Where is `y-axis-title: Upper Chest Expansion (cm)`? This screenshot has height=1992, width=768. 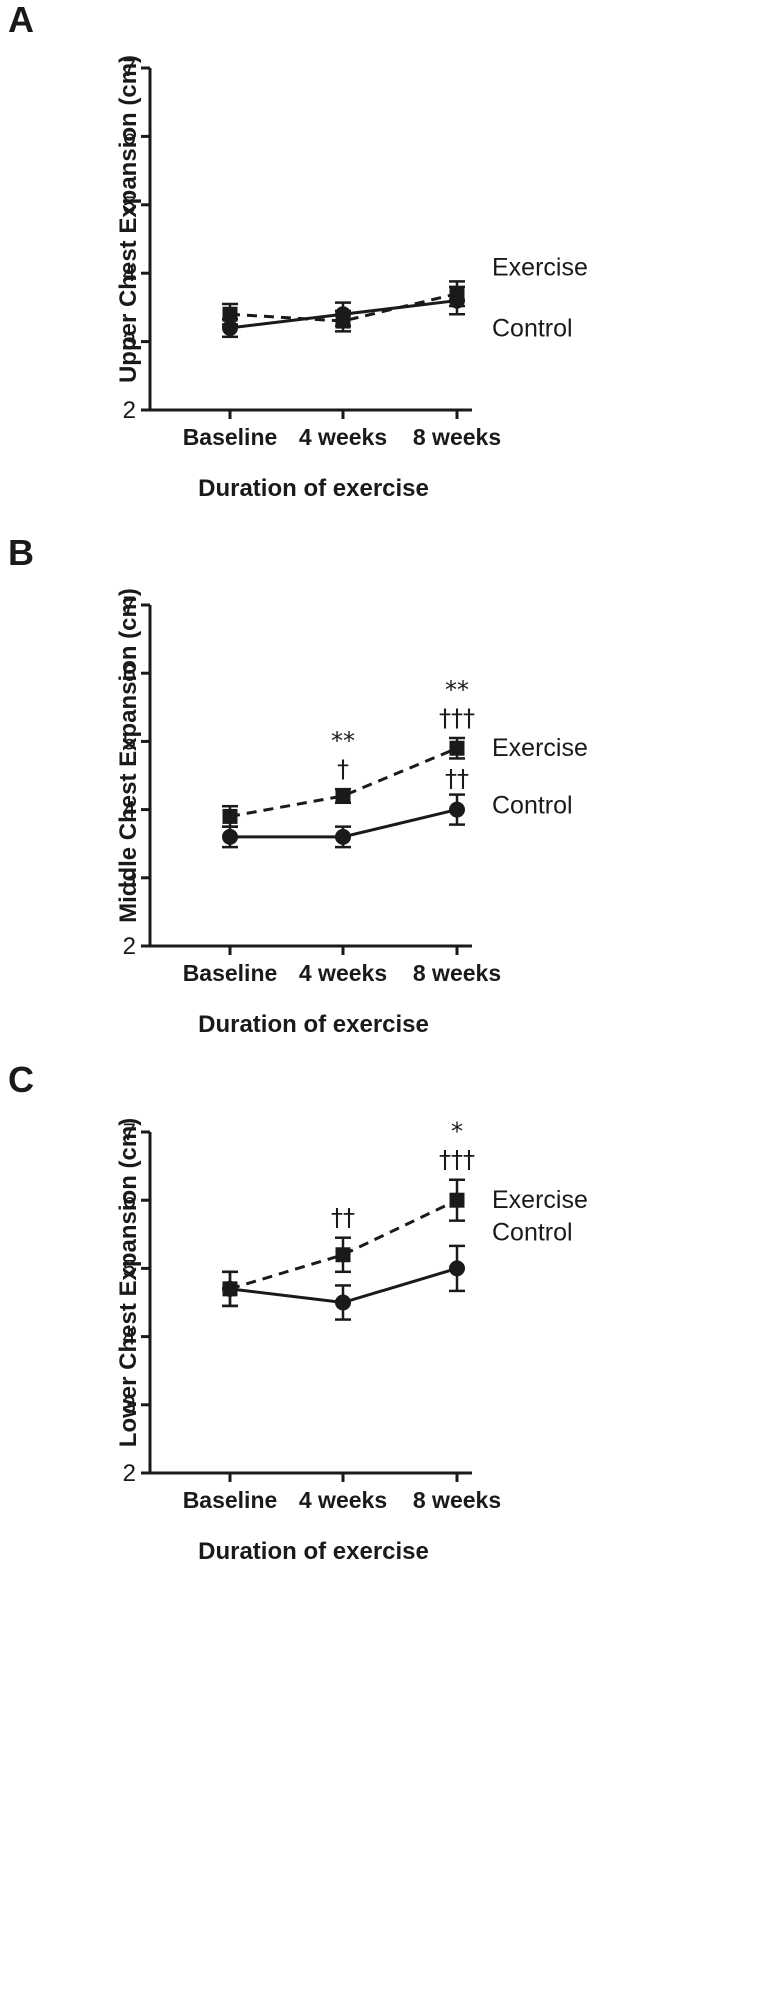
y-axis-title: Upper Chest Expansion (cm) is located at coordinates (128, 219).